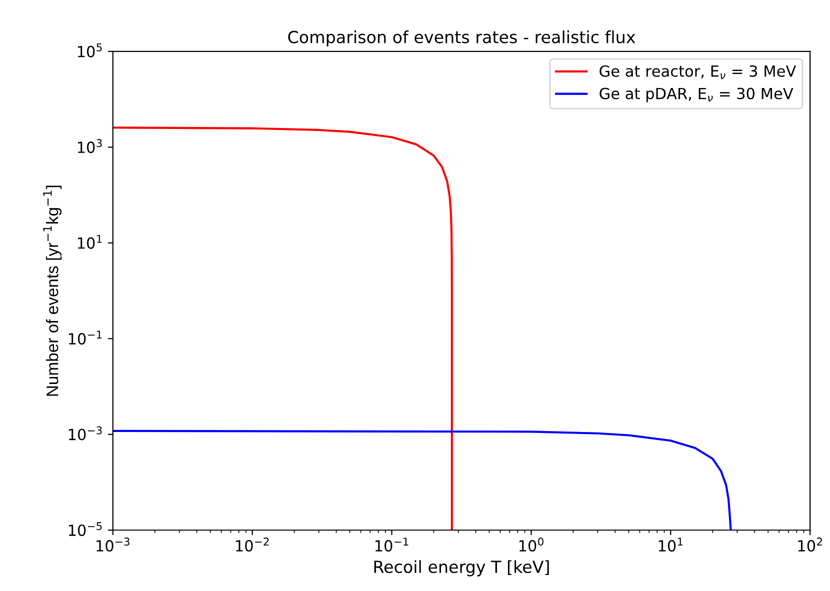  Describe the element at coordinates (85, 433) in the screenshot. I see `y-tick-label: 10$^{−3}$` at that location.